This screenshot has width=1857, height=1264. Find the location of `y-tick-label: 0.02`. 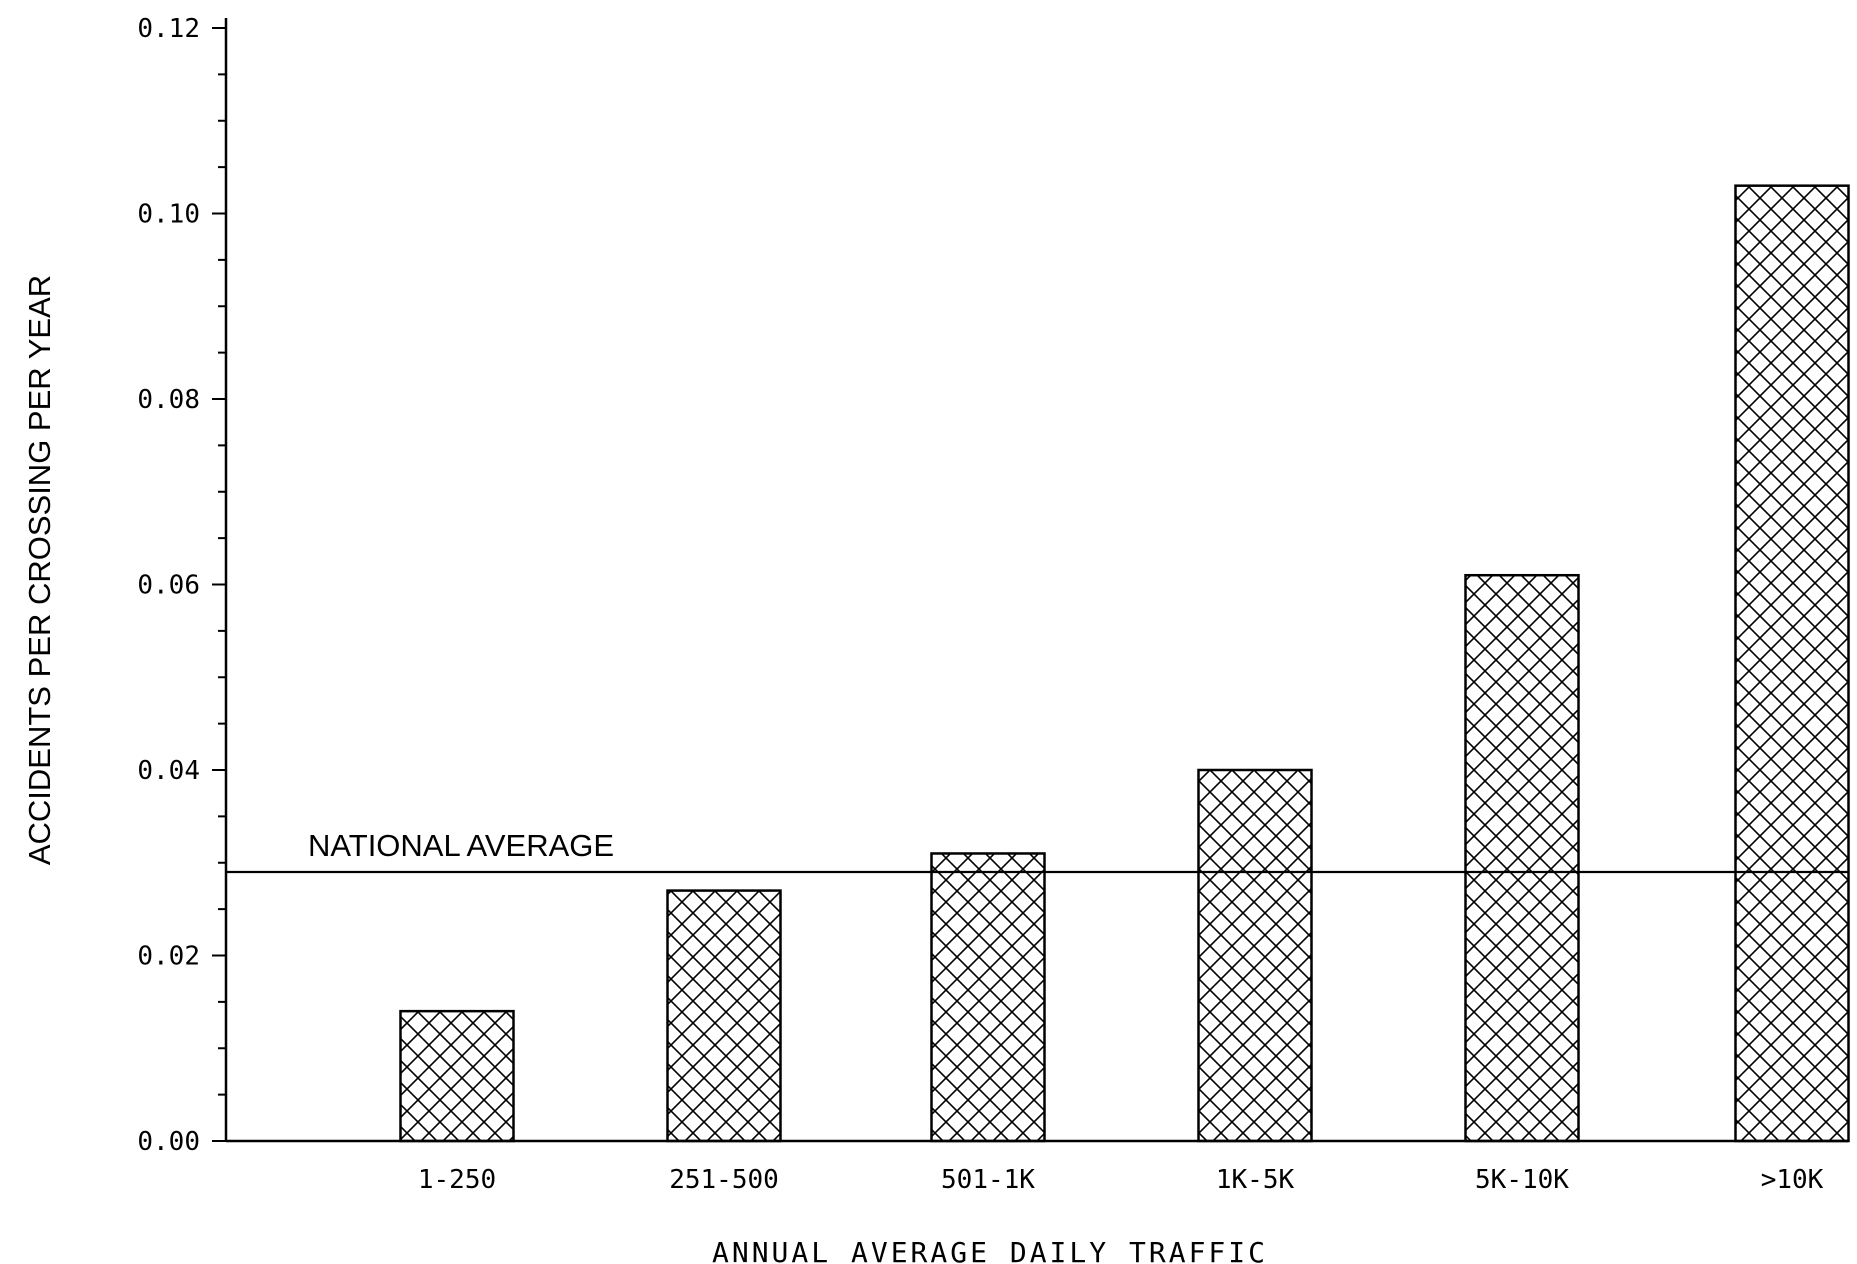

y-tick-label: 0.02 is located at coordinates (168, 957).